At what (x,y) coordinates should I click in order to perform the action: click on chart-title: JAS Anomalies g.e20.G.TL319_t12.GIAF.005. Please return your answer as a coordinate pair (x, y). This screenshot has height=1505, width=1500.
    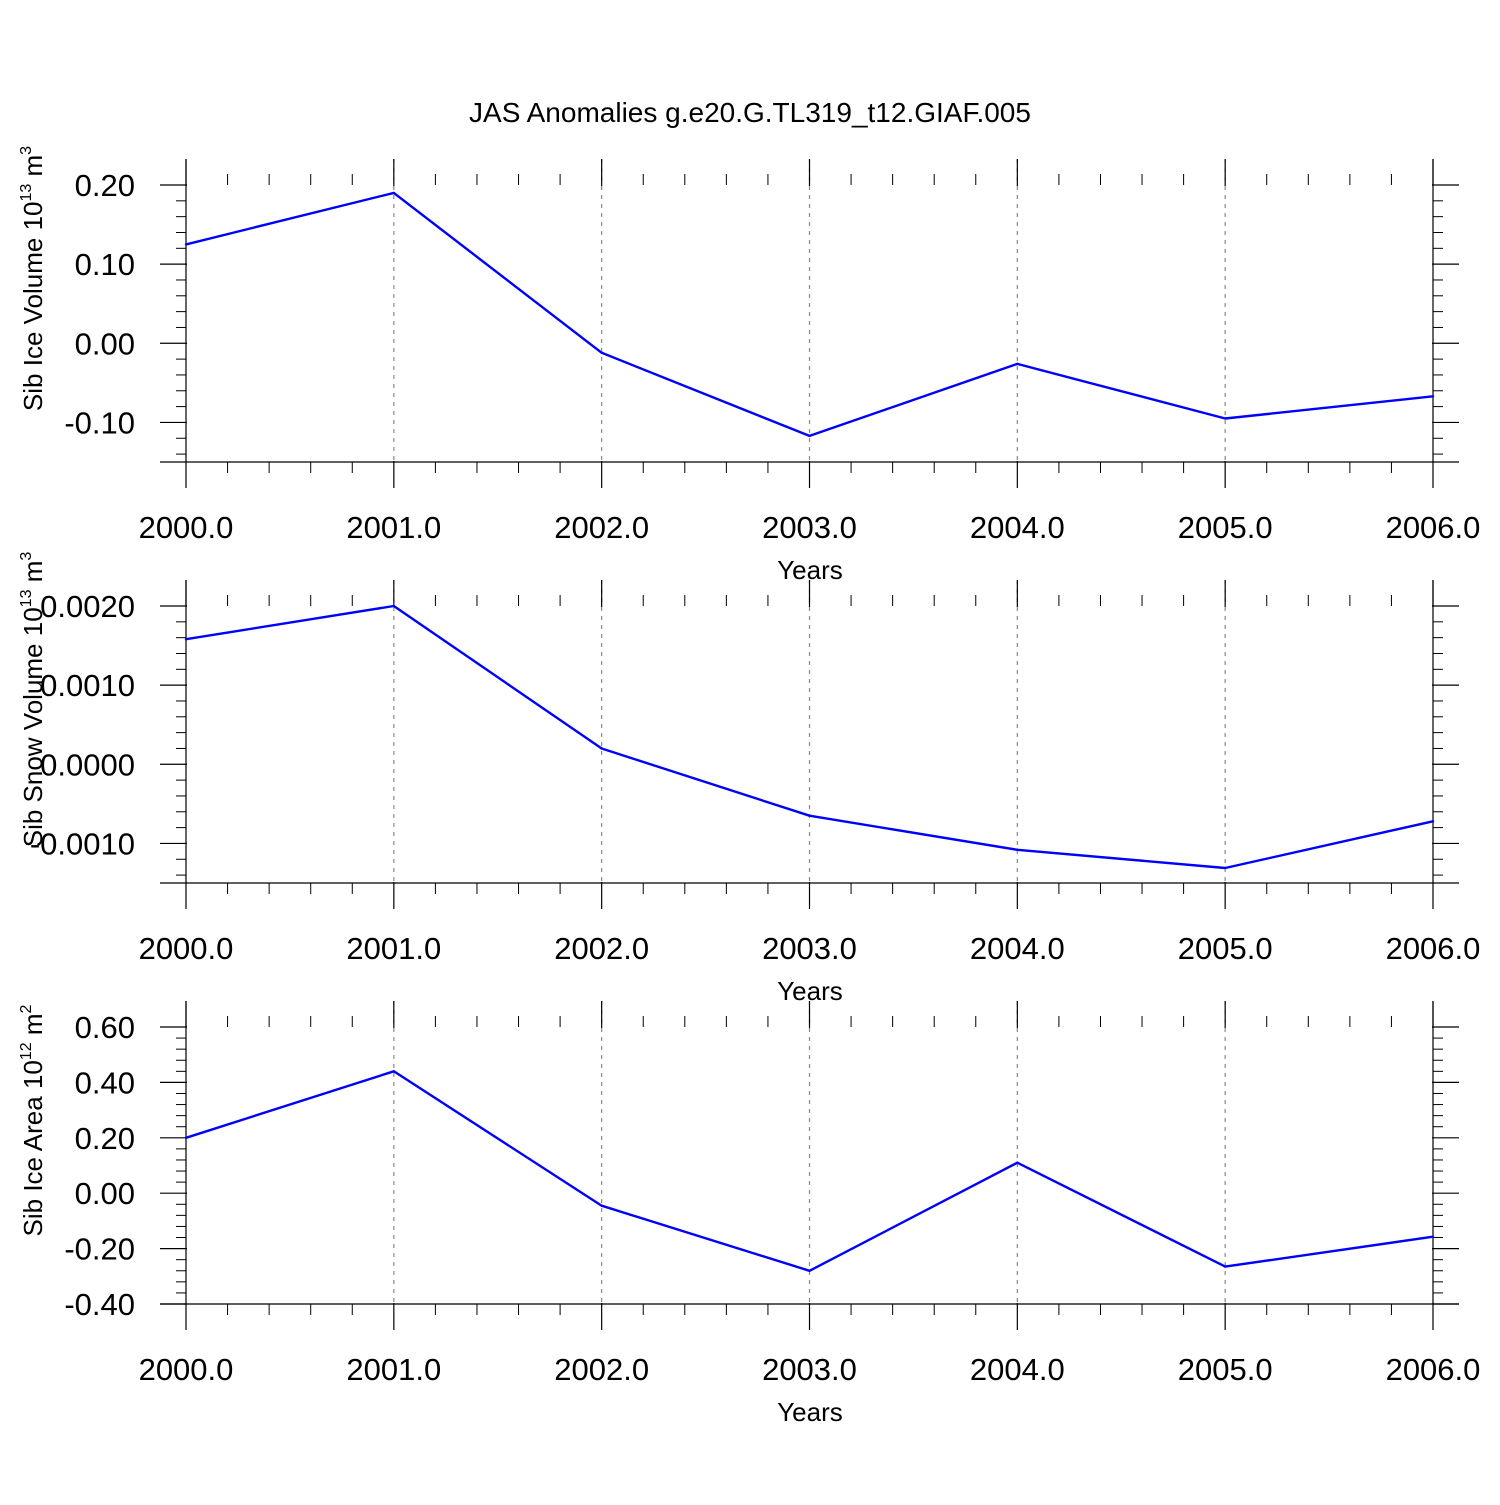
    Looking at the image, I should click on (750, 112).